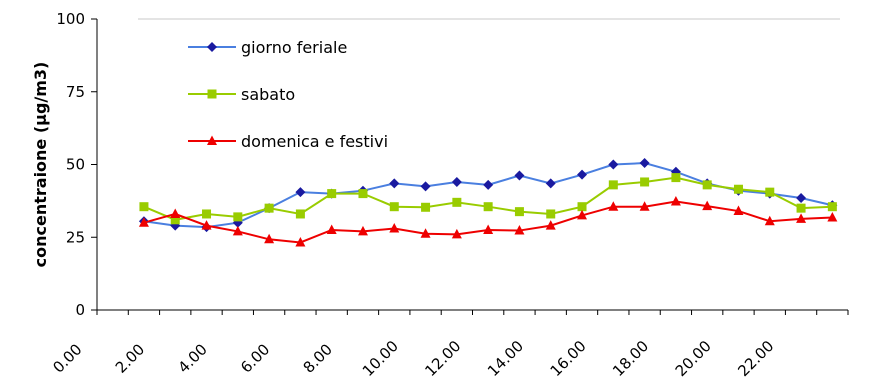 This screenshot has width=877, height=382. What do you see at coordinates (268, 94) in the screenshot?
I see `legend-label: sabato` at bounding box center [268, 94].